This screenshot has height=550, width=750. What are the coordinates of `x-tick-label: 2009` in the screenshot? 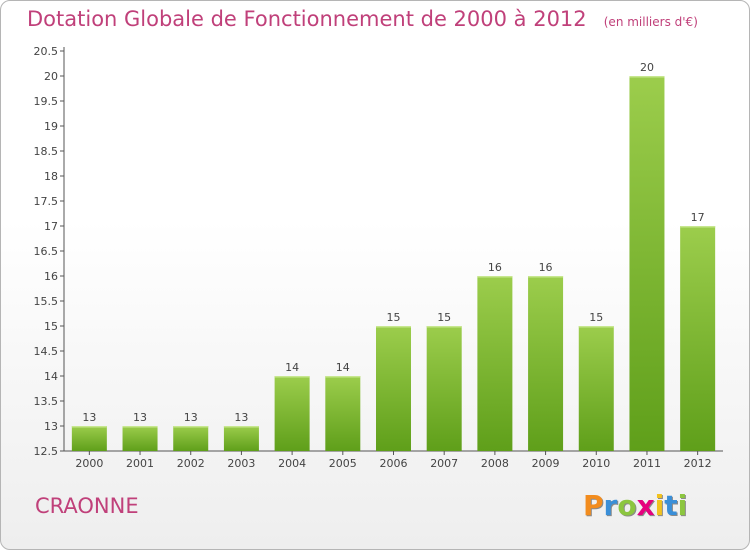 It's located at (546, 463).